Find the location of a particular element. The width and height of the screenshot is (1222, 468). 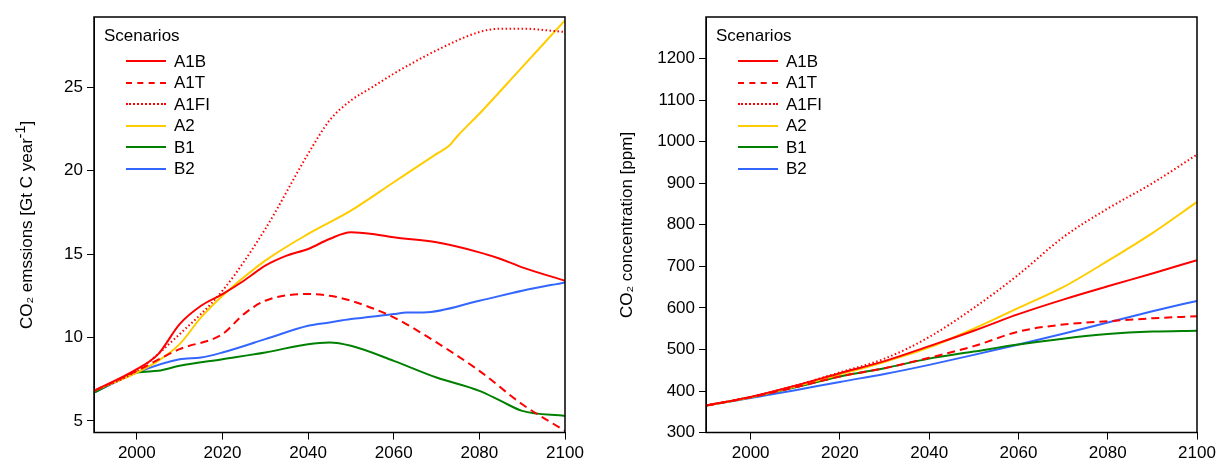

y-tick-label: 300 is located at coordinates (680, 432).